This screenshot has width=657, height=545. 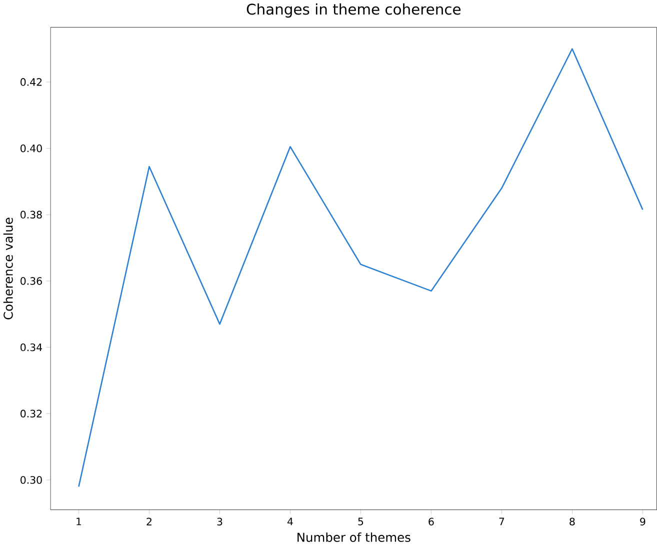 What do you see at coordinates (31, 480) in the screenshot?
I see `y-tick-label: 0.30` at bounding box center [31, 480].